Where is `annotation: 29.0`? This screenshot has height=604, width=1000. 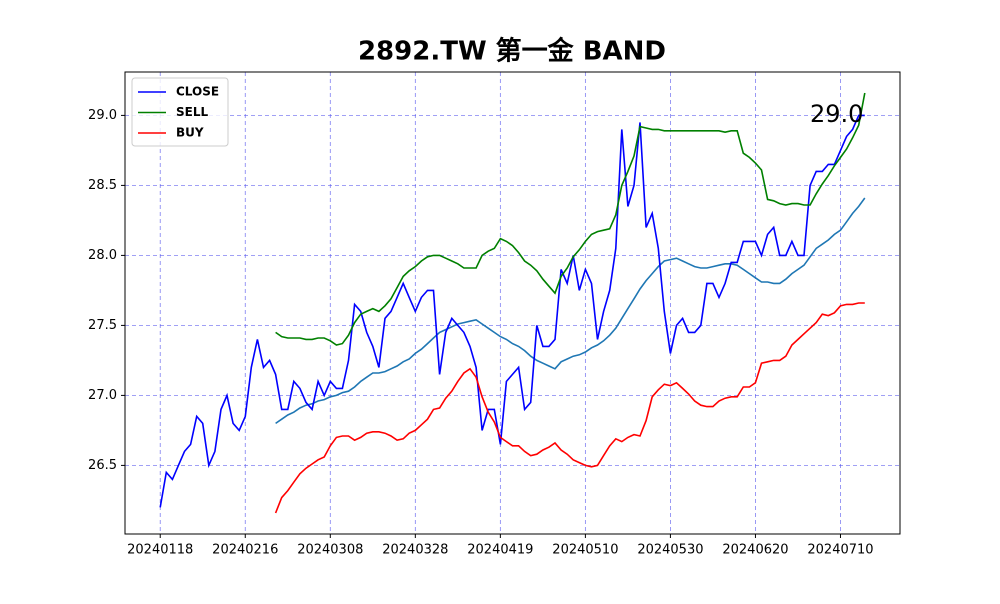 annotation: 29.0 is located at coordinates (836, 114).